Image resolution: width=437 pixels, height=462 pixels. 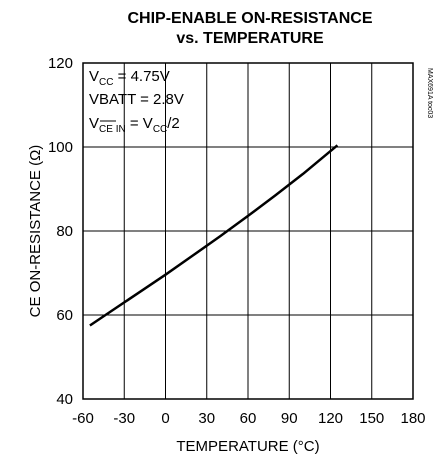 What do you see at coordinates (250, 38) in the screenshot?
I see `chart-title-line2: vs. TEMPERATURE` at bounding box center [250, 38].